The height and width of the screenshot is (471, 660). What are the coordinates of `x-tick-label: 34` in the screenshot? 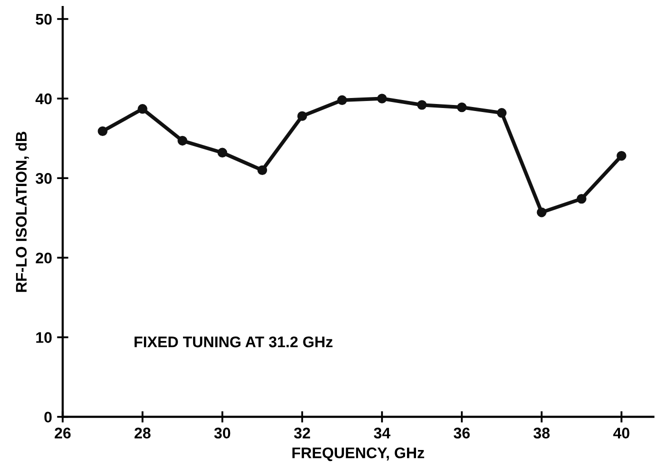 It's located at (382, 433).